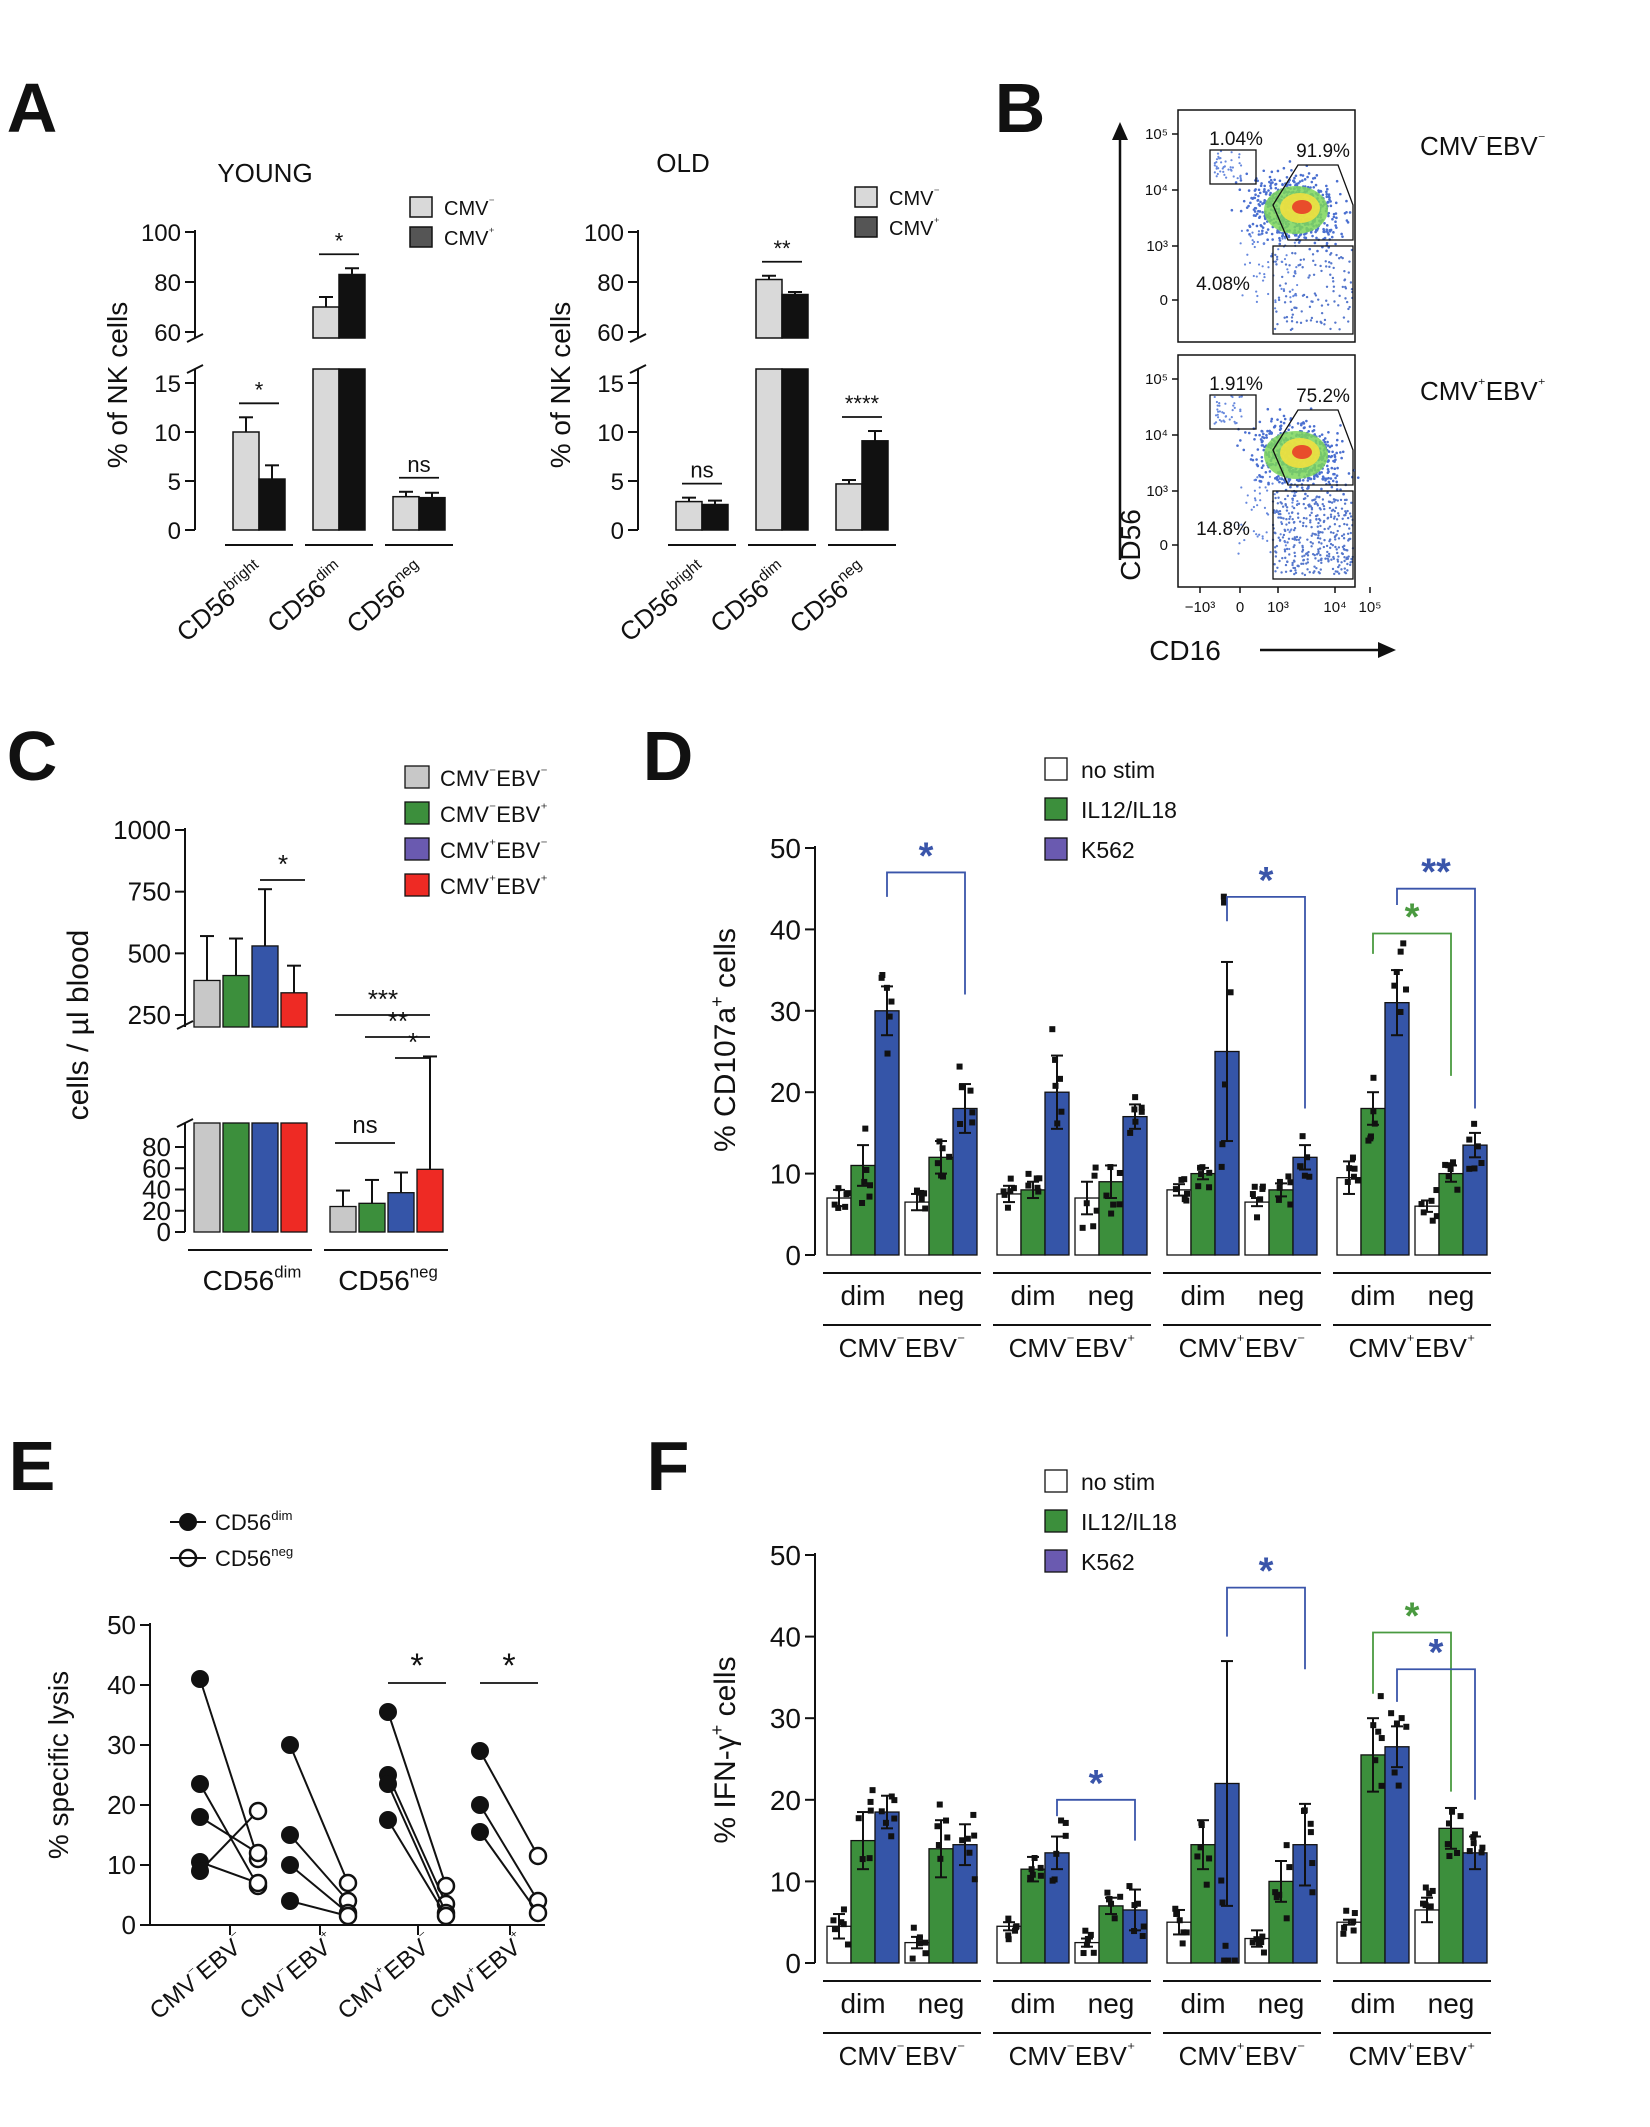 The width and height of the screenshot is (1650, 2127). I want to click on plot-label: CMV⁺EBV⁺, so click(1483, 391).